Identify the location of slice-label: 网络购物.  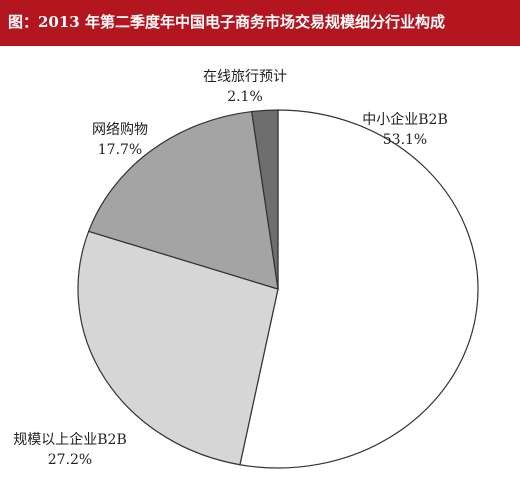
(120, 130).